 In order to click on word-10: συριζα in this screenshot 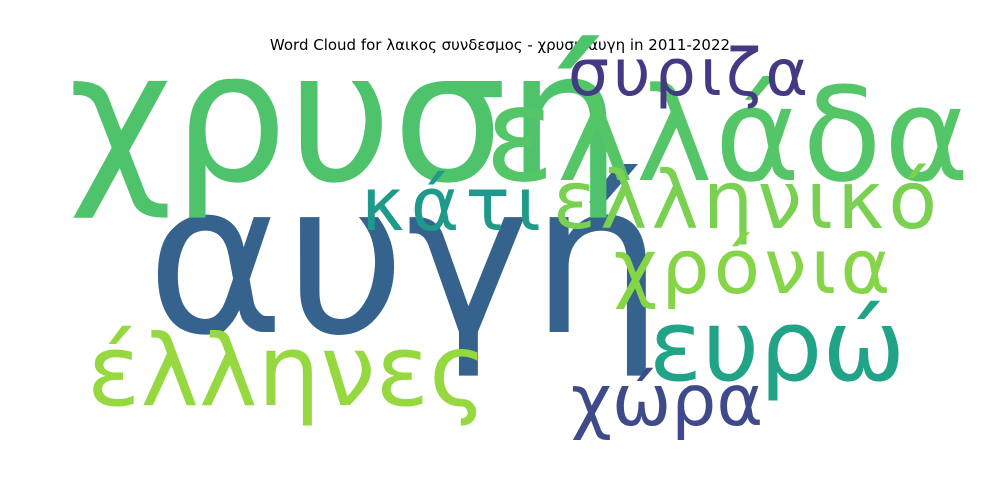, I will do `click(690, 73)`.